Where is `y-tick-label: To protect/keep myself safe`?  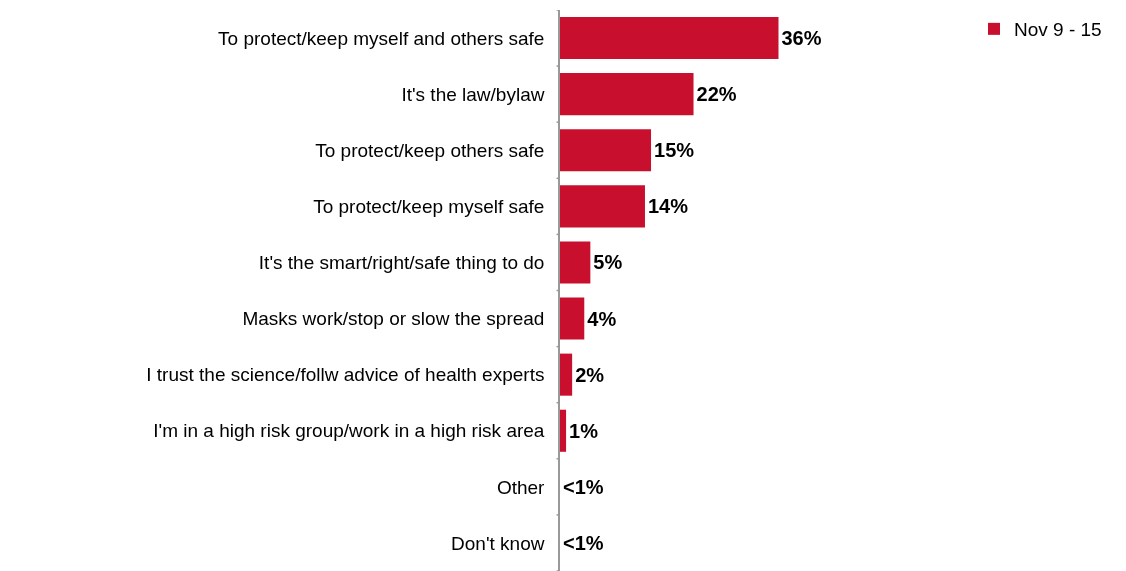
y-tick-label: To protect/keep myself safe is located at coordinates (429, 206).